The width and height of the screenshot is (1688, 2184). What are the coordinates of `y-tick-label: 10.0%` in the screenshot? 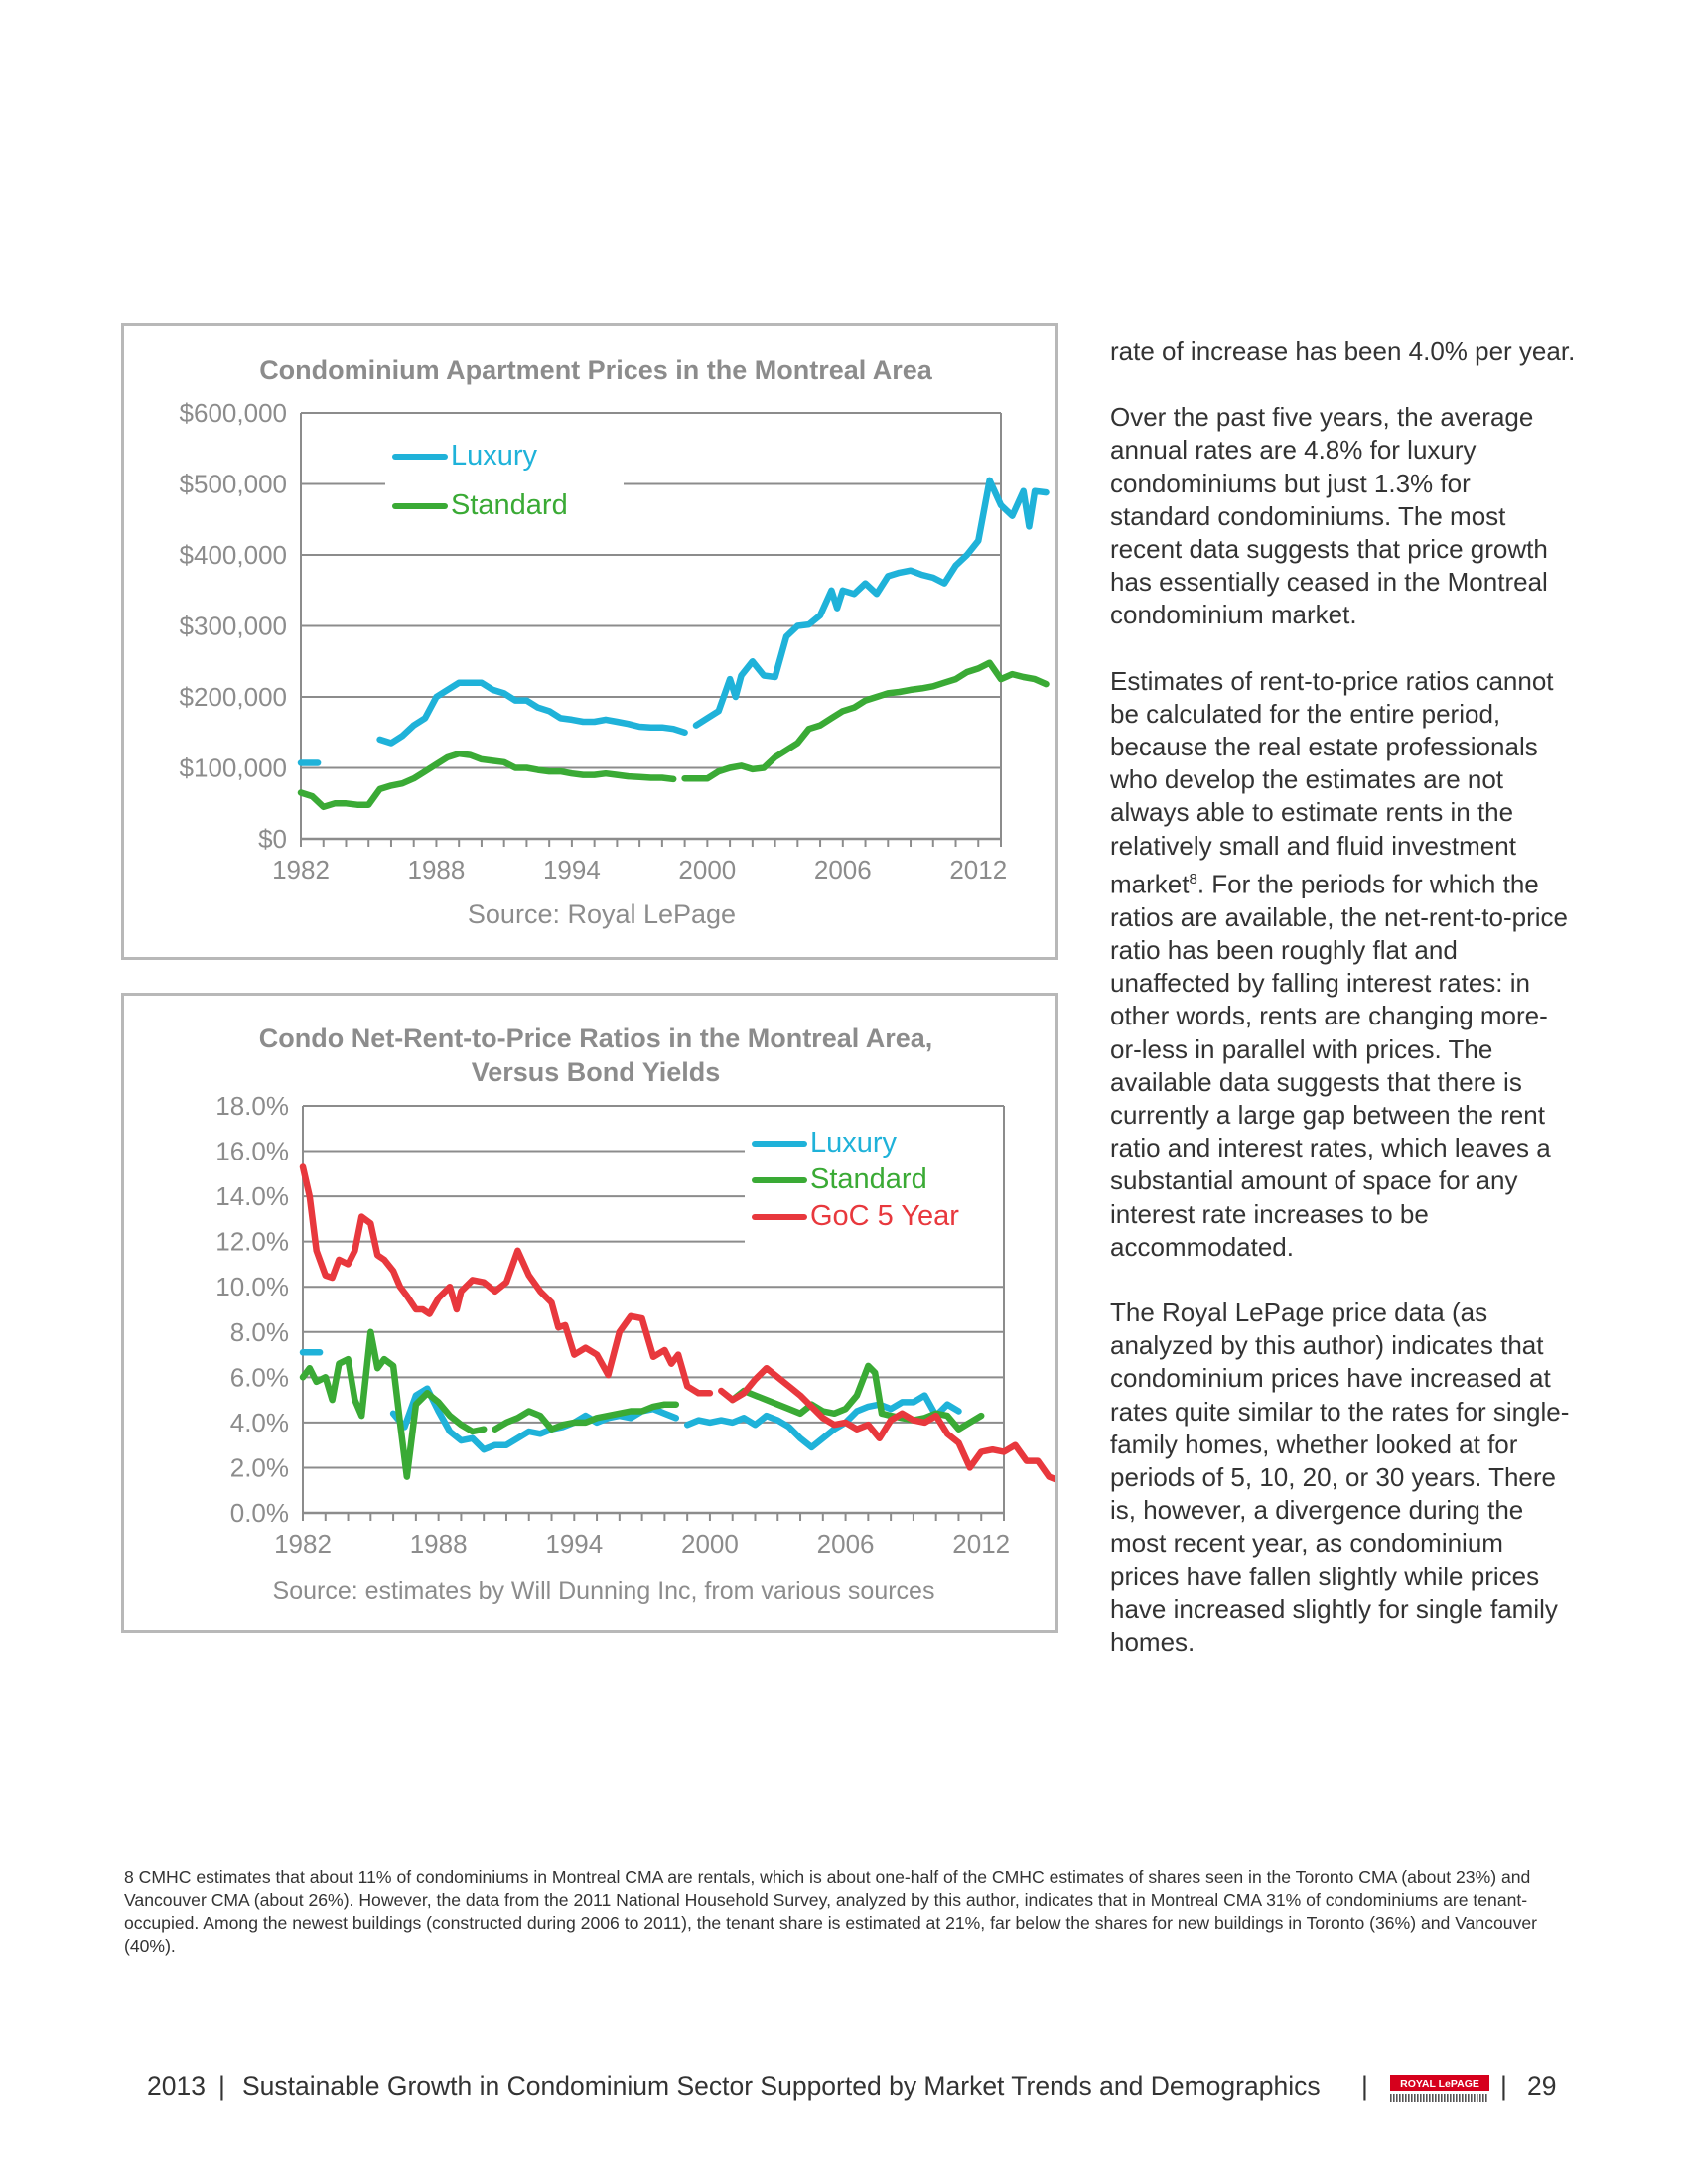 It's located at (252, 1286).